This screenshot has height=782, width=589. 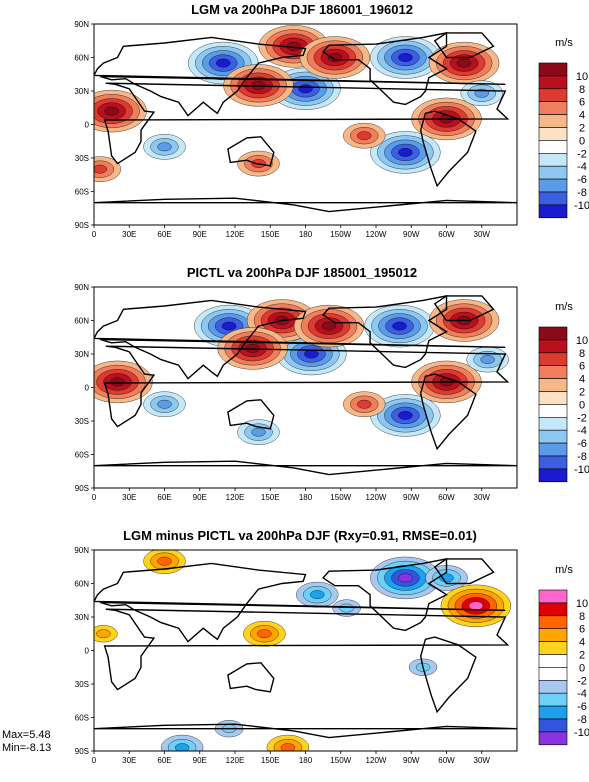 What do you see at coordinates (582, 444) in the screenshot?
I see `colorbar-label: -6` at bounding box center [582, 444].